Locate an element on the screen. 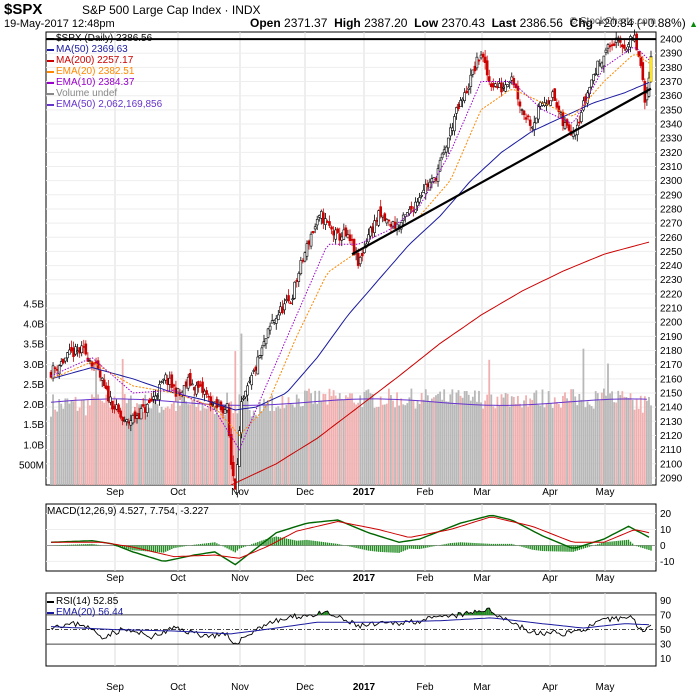 This screenshot has height=700, width=700. price-y-tick: 2310 is located at coordinates (671, 167).